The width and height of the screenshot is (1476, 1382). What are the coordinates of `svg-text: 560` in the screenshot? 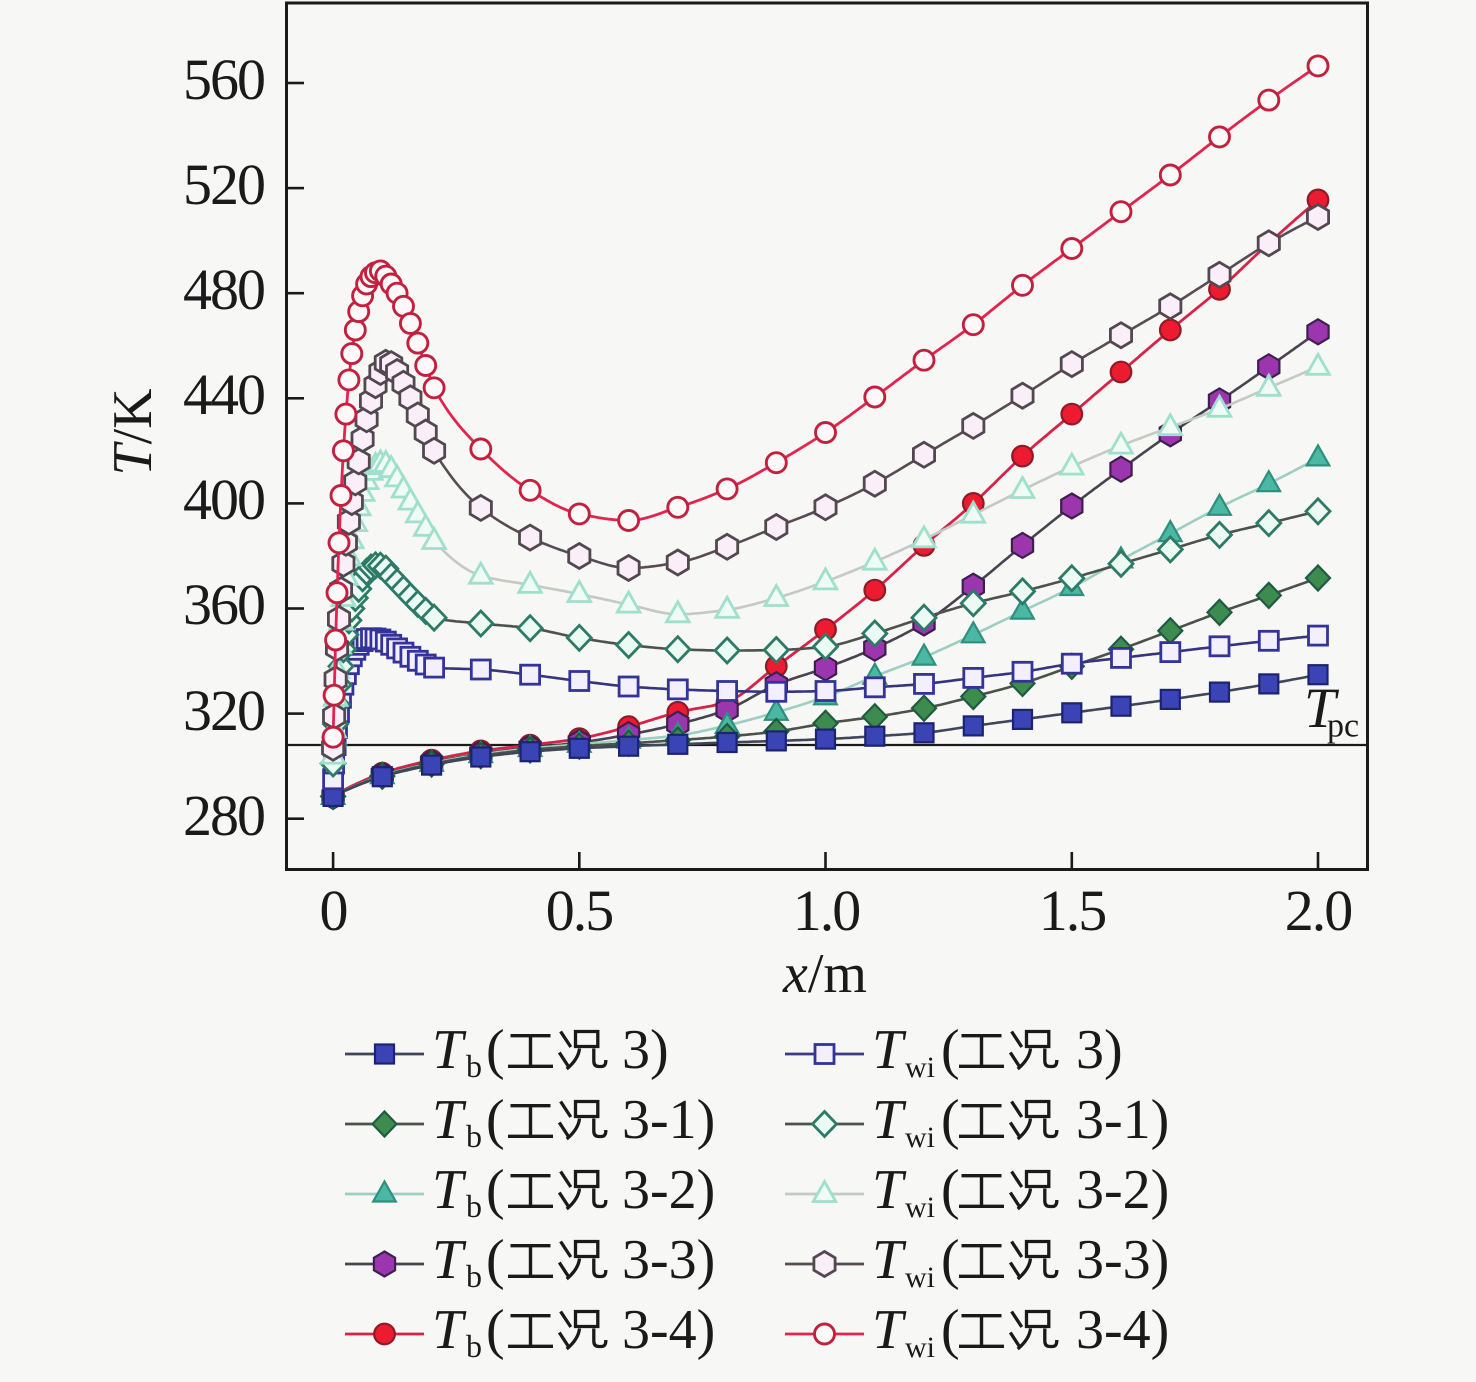 It's located at (223, 79).